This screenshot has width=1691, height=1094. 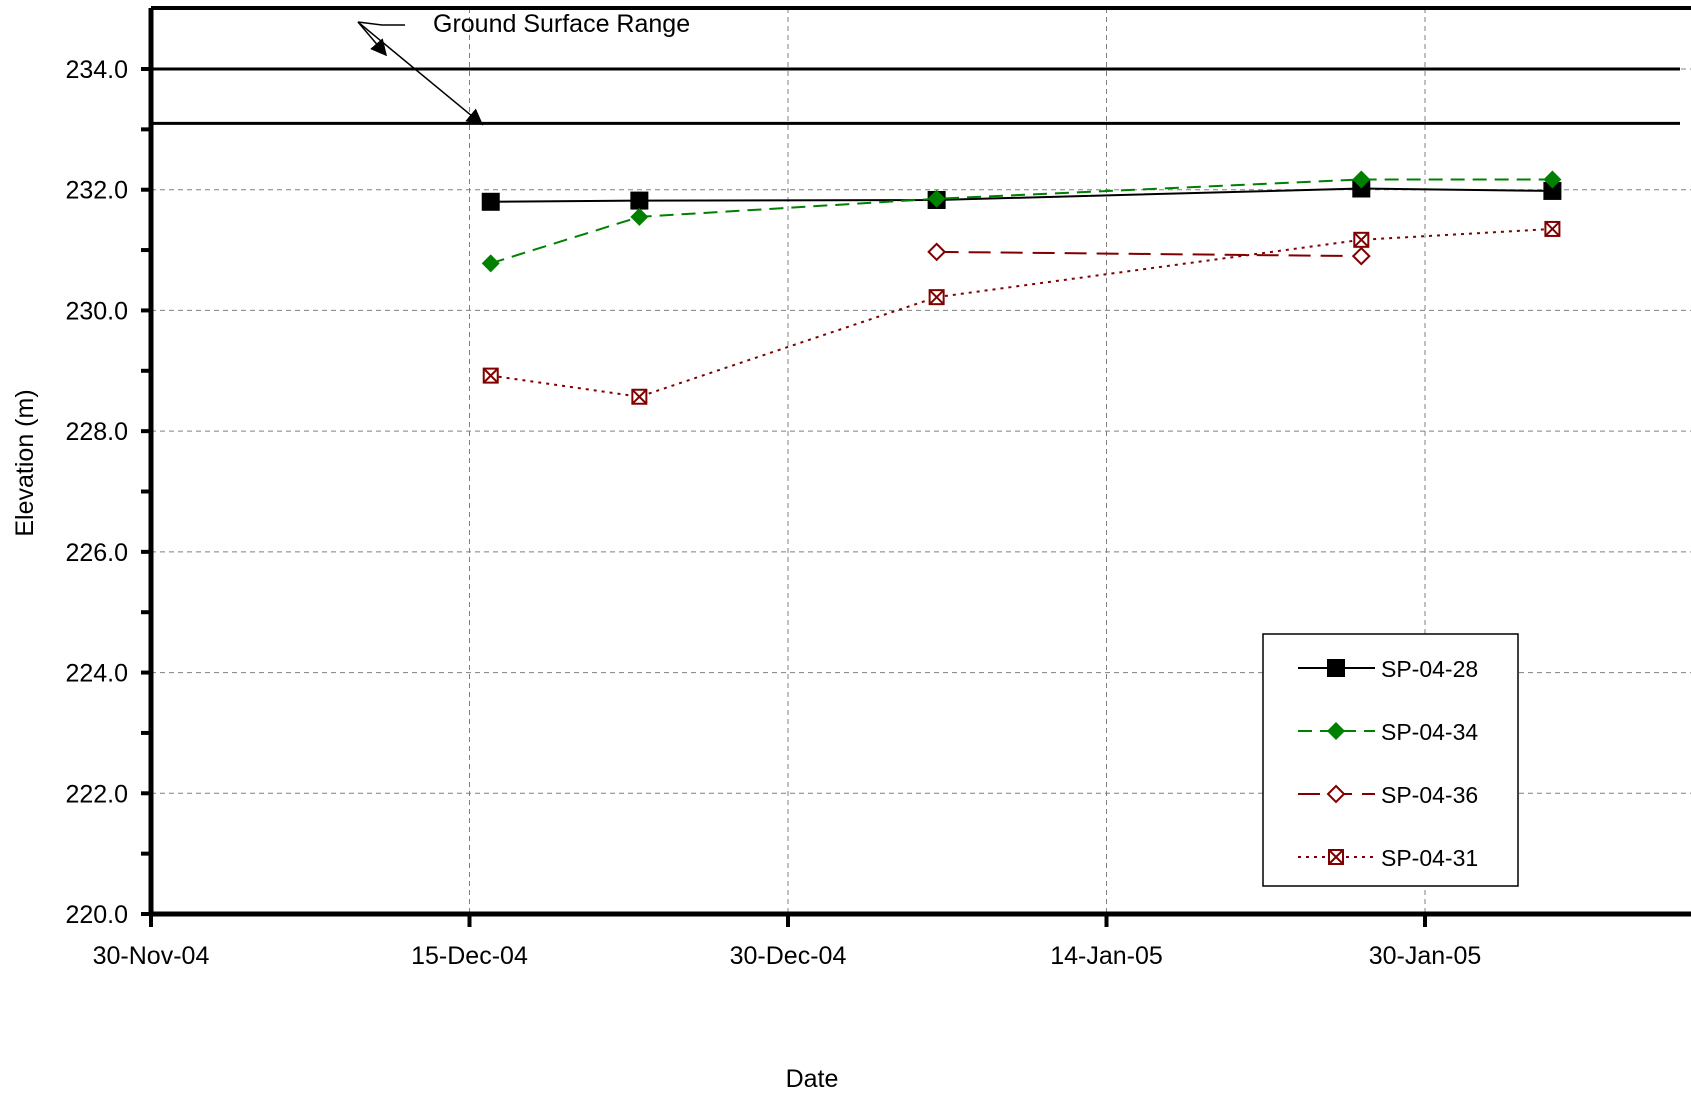 What do you see at coordinates (561, 24) in the screenshot?
I see `ground-surface-range-label: Ground Surface Range` at bounding box center [561, 24].